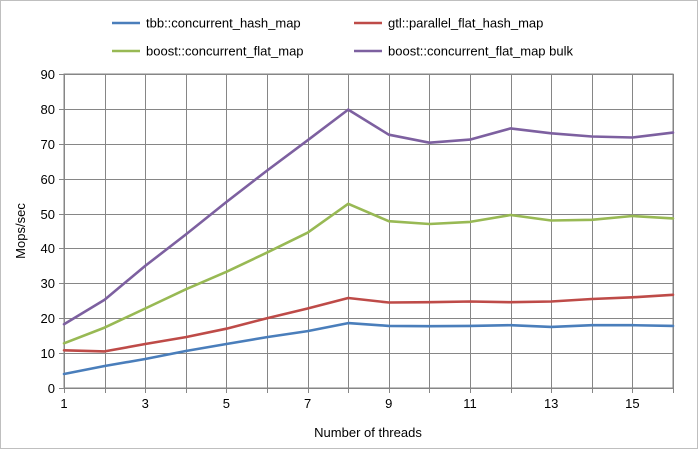  I want to click on y-axis-title: Mops/sec, so click(20, 231).